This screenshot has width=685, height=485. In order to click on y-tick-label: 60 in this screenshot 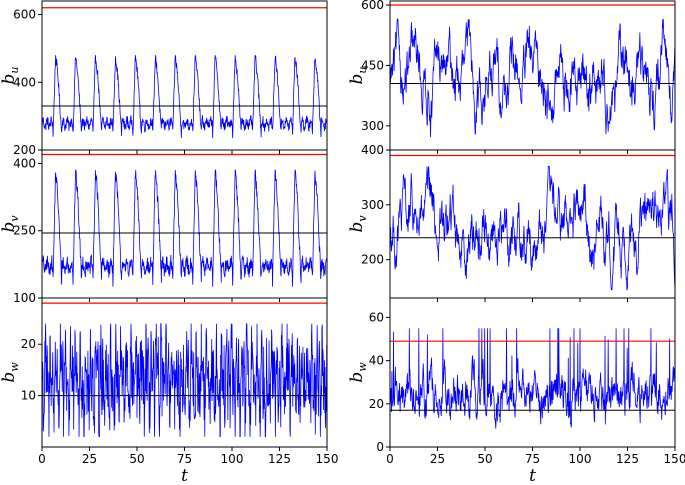, I will do `click(376, 317)`.